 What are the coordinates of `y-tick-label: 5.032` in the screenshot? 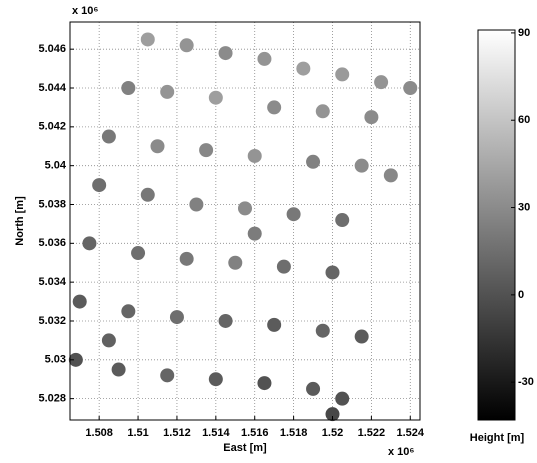 It's located at (52, 321).